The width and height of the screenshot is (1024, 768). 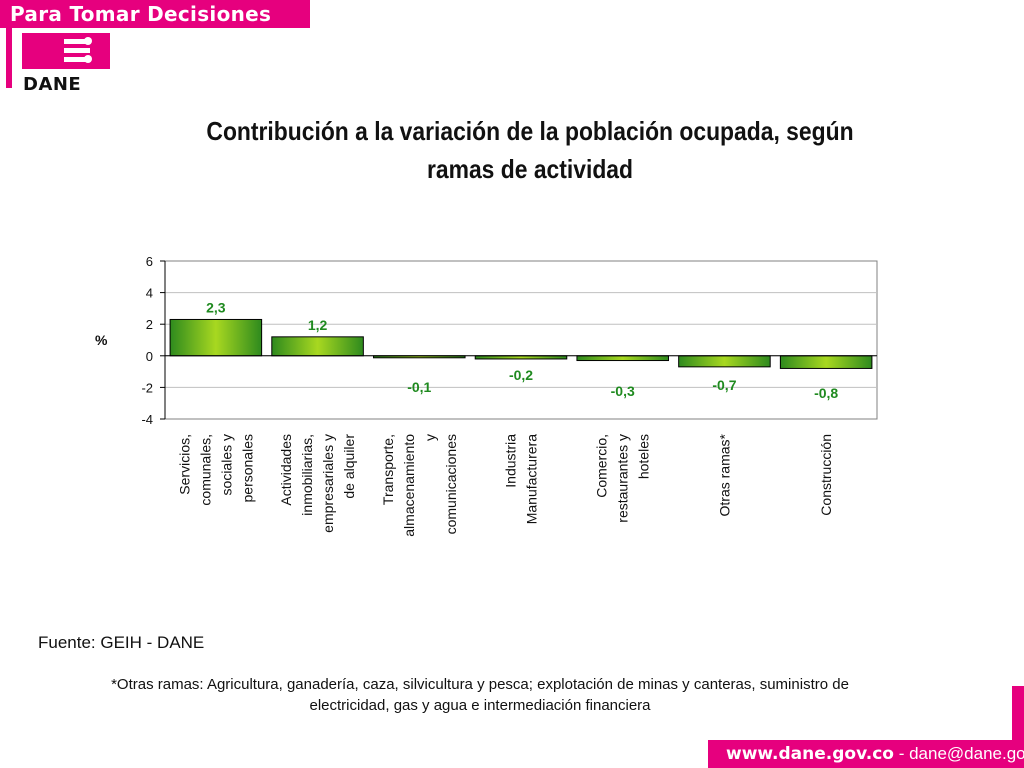 What do you see at coordinates (966, 753) in the screenshot?
I see `email-link: dane@dane.gov.co` at bounding box center [966, 753].